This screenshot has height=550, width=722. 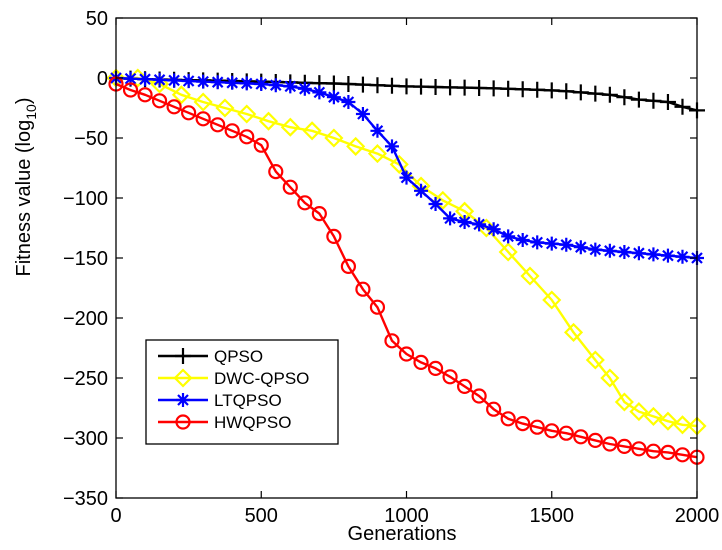 I want to click on y-tick-label: 50, so click(x=97, y=19).